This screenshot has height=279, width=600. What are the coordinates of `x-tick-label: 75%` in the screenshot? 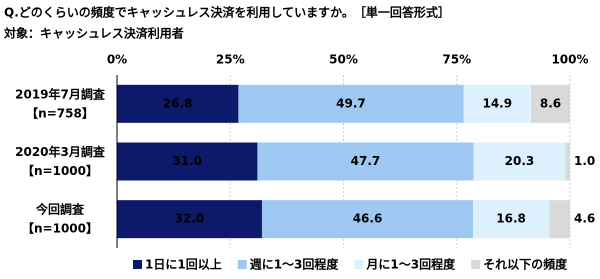 It's located at (456, 60).